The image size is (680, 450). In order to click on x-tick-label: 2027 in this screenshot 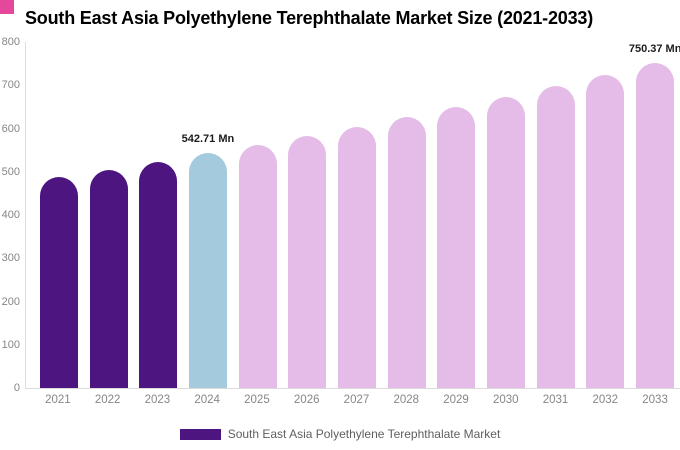, I will do `click(356, 400)`.